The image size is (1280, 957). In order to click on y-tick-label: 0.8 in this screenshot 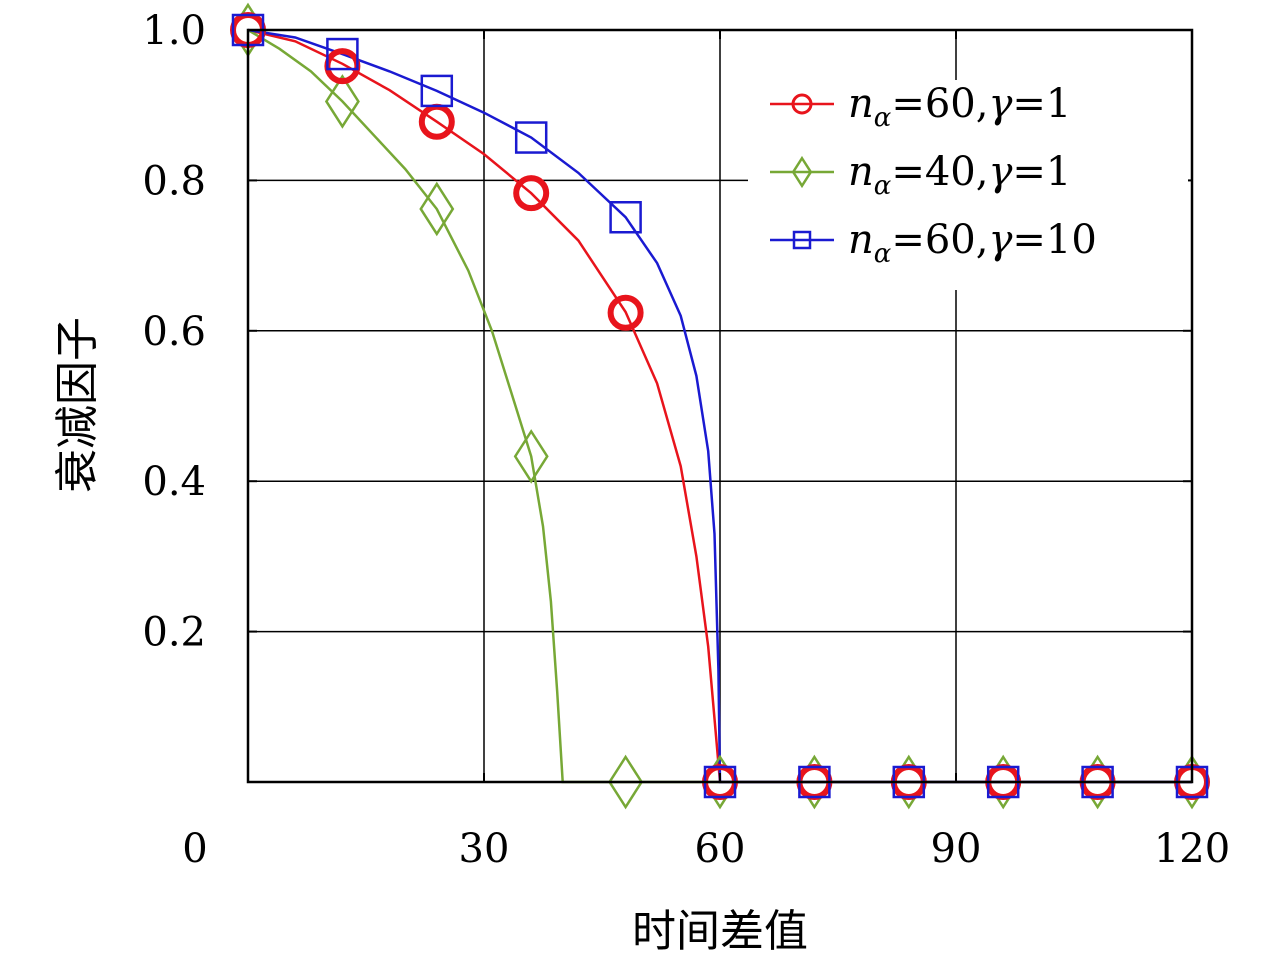, I will do `click(174, 181)`.